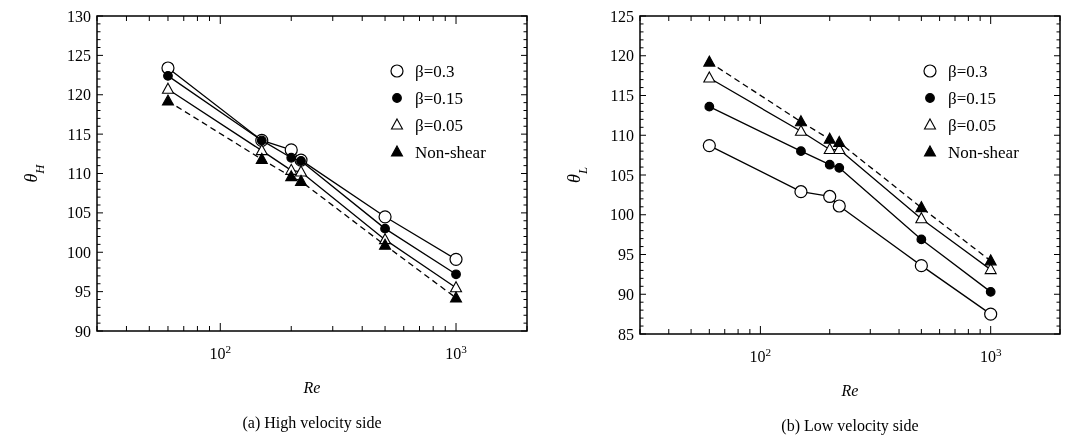 The height and width of the screenshot is (440, 1067). What do you see at coordinates (79, 16) in the screenshot?
I see `y-tick-label: 130` at bounding box center [79, 16].